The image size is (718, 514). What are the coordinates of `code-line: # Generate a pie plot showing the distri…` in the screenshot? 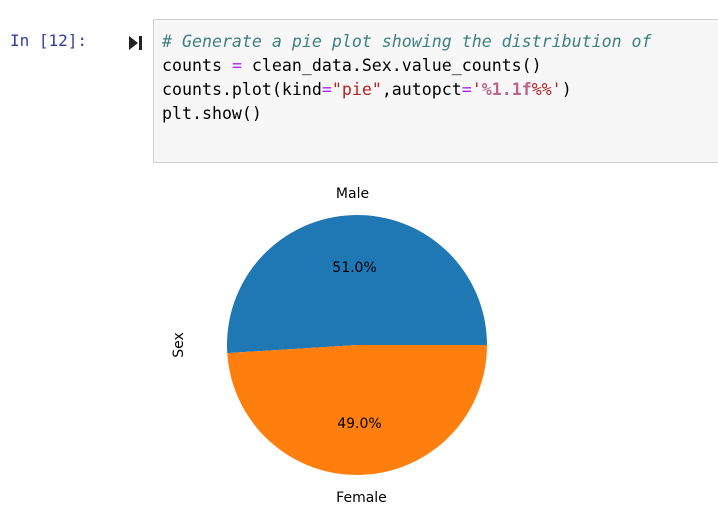 It's located at (407, 42).